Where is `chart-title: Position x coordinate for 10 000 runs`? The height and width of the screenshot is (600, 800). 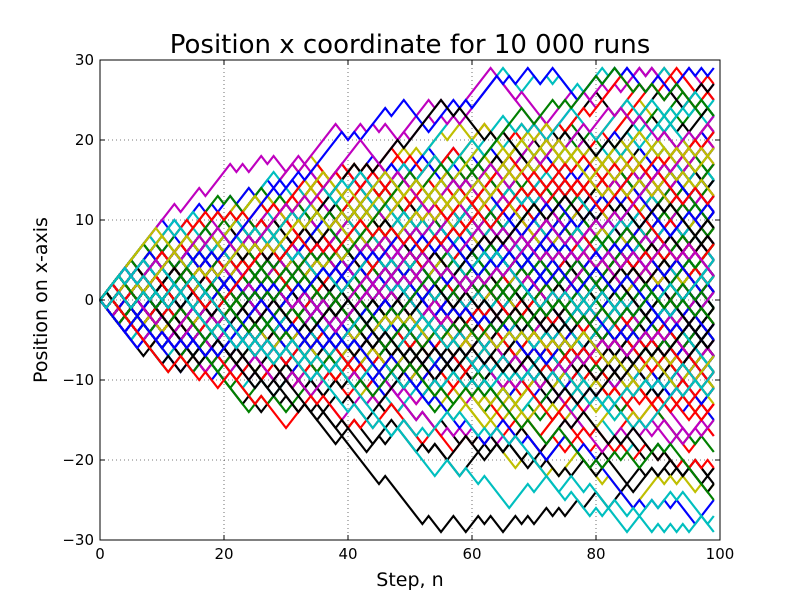 chart-title: Position x coordinate for 10 000 runs is located at coordinates (410, 45).